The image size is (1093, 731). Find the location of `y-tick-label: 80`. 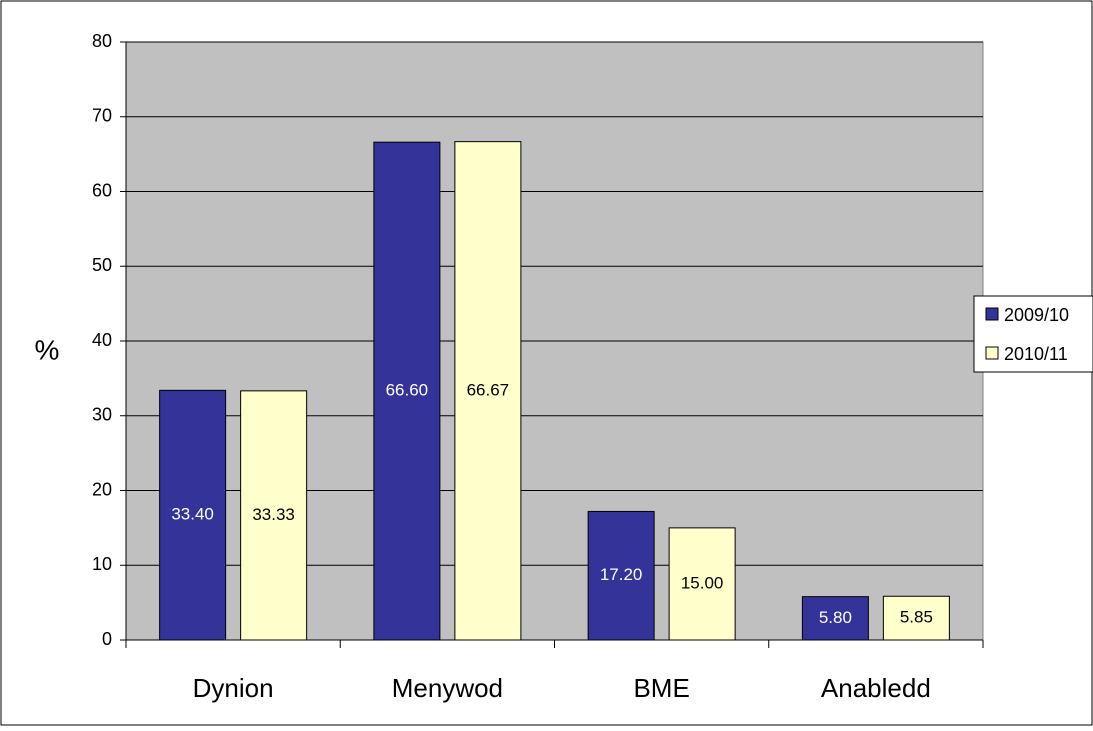

y-tick-label: 80 is located at coordinates (102, 41).